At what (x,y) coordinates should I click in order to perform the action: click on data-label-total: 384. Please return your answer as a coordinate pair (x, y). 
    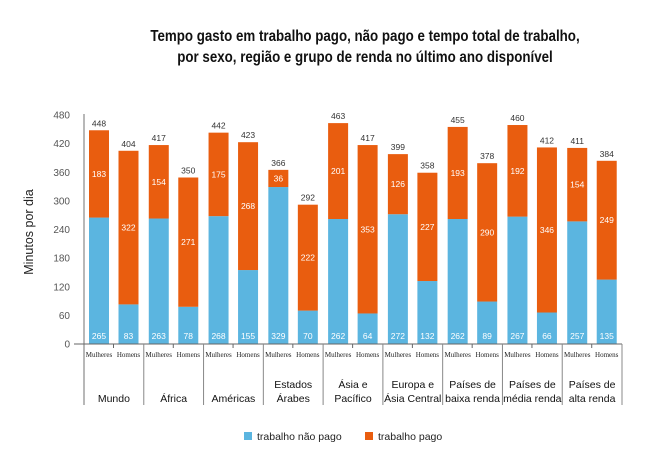
    Looking at the image, I should click on (607, 154).